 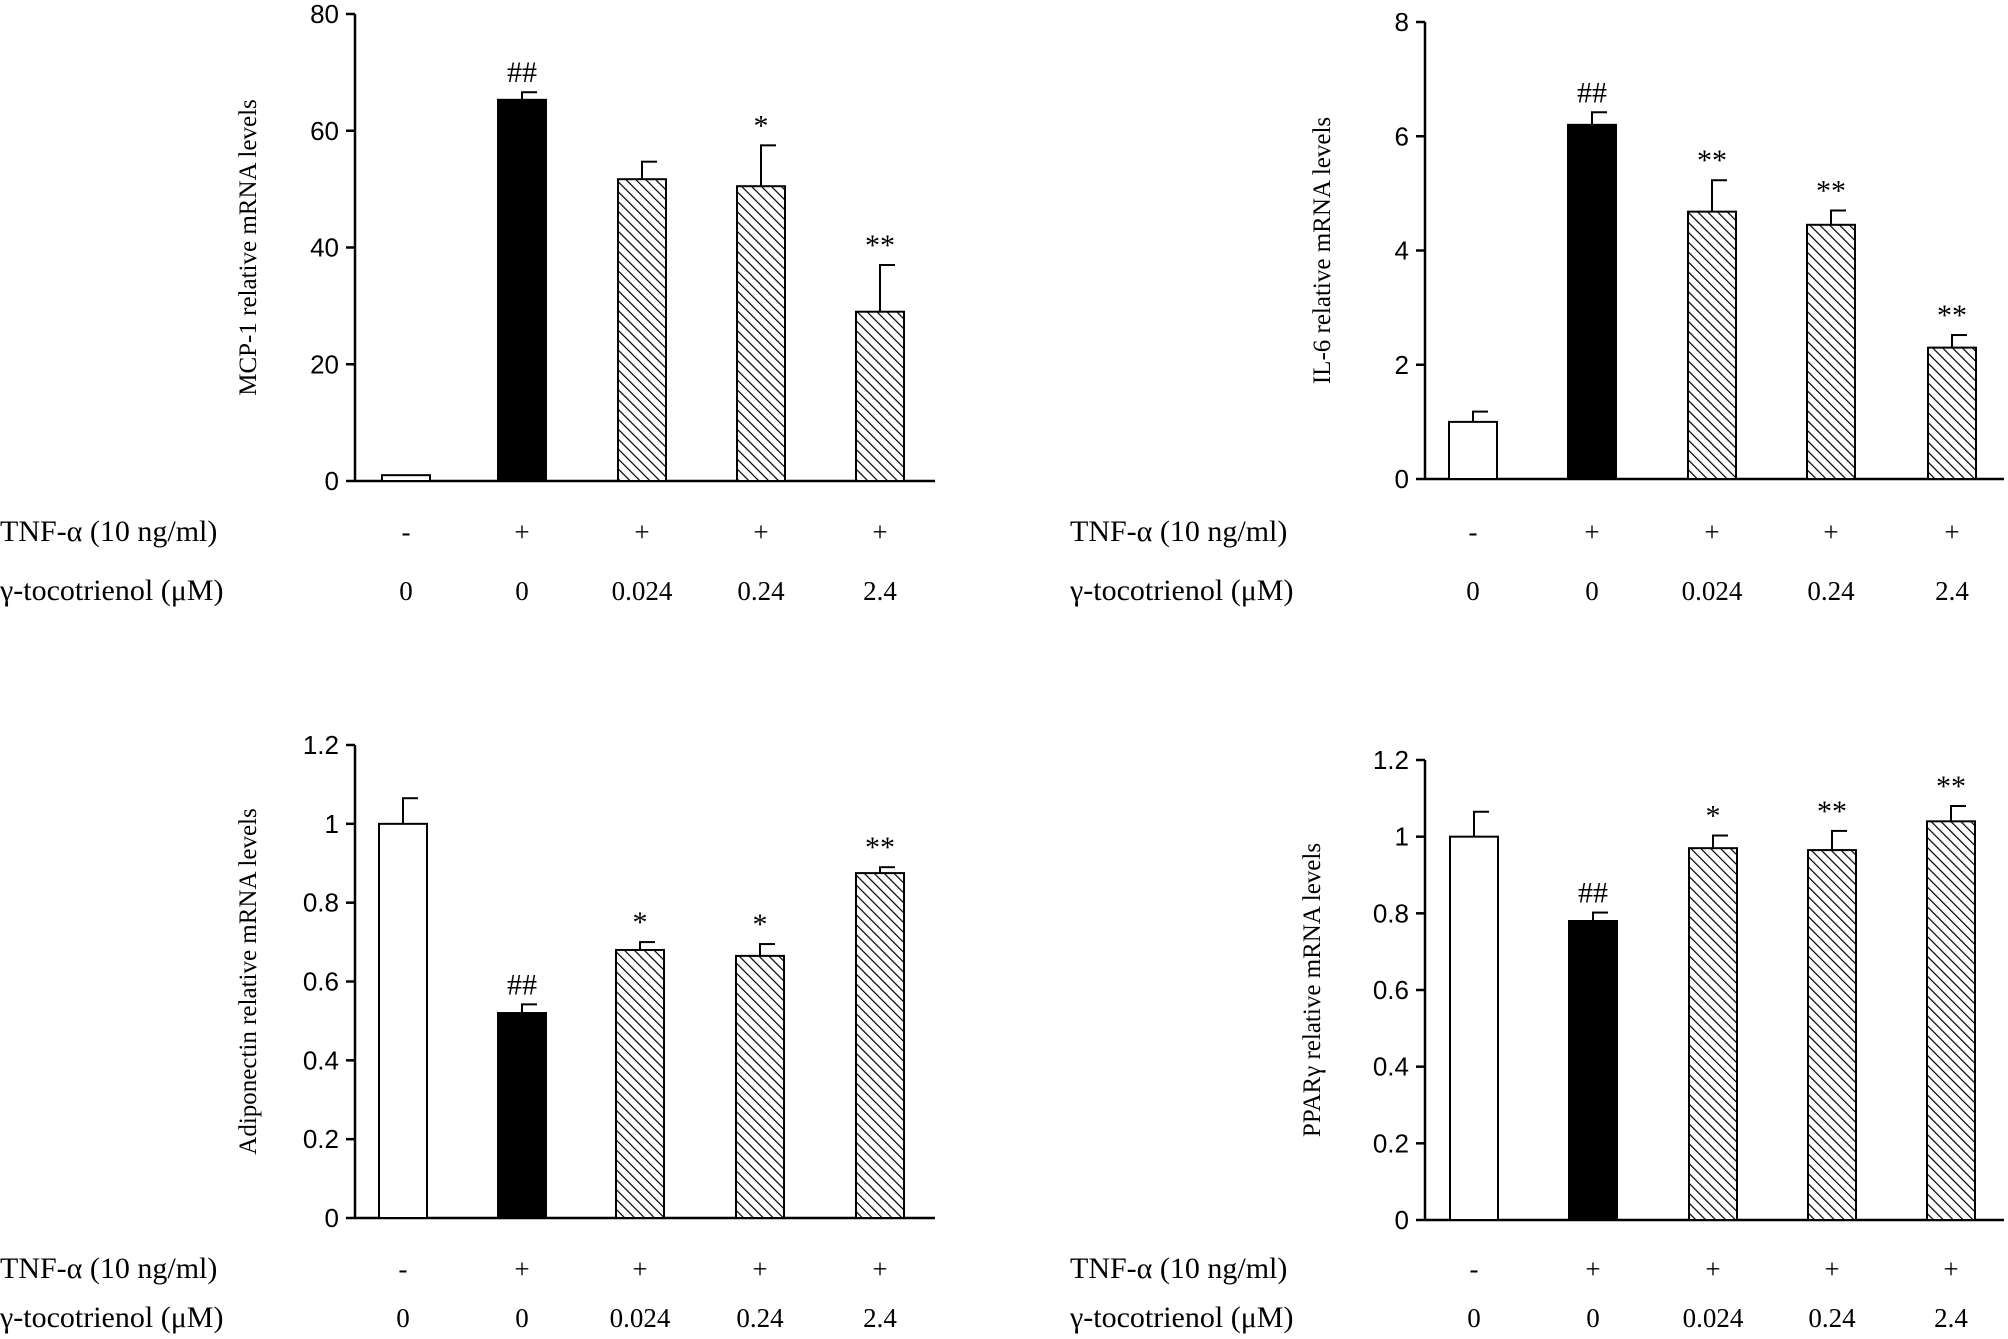 What do you see at coordinates (324, 248) in the screenshot?
I see `y-tick-label: 40` at bounding box center [324, 248].